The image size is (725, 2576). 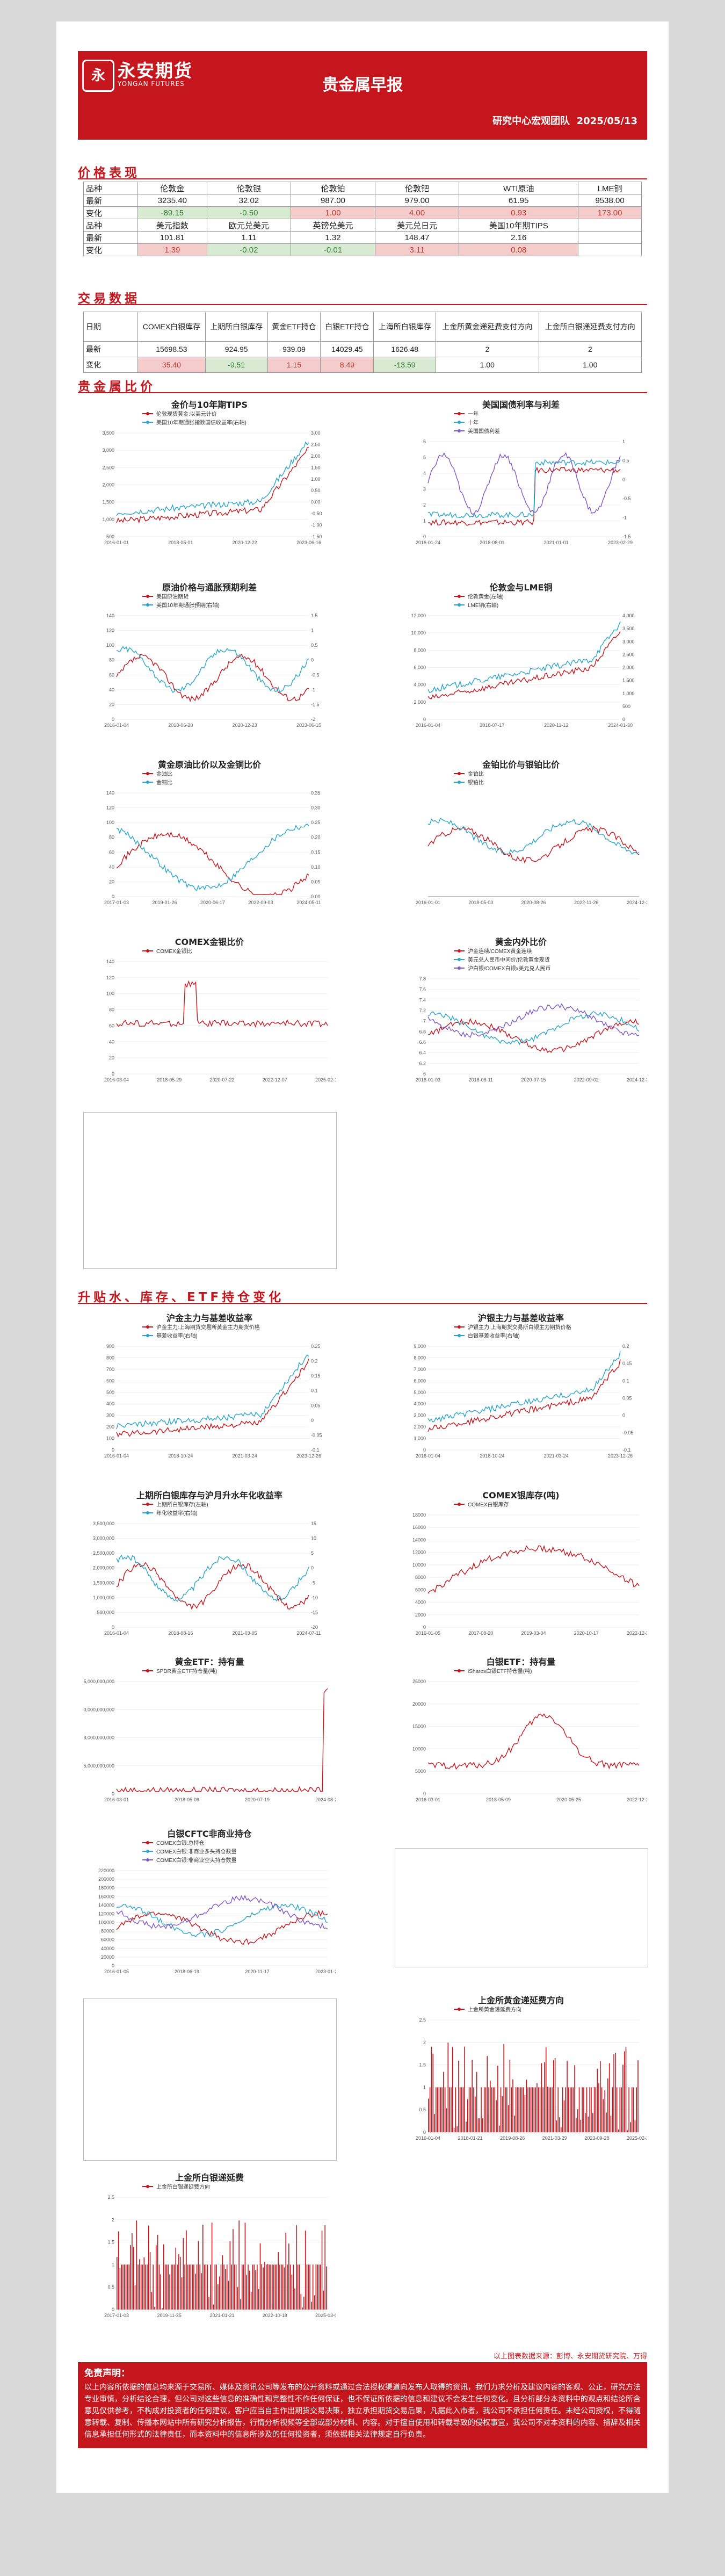 I want to click on x-tick-label: 2024-01-30, so click(x=620, y=725).